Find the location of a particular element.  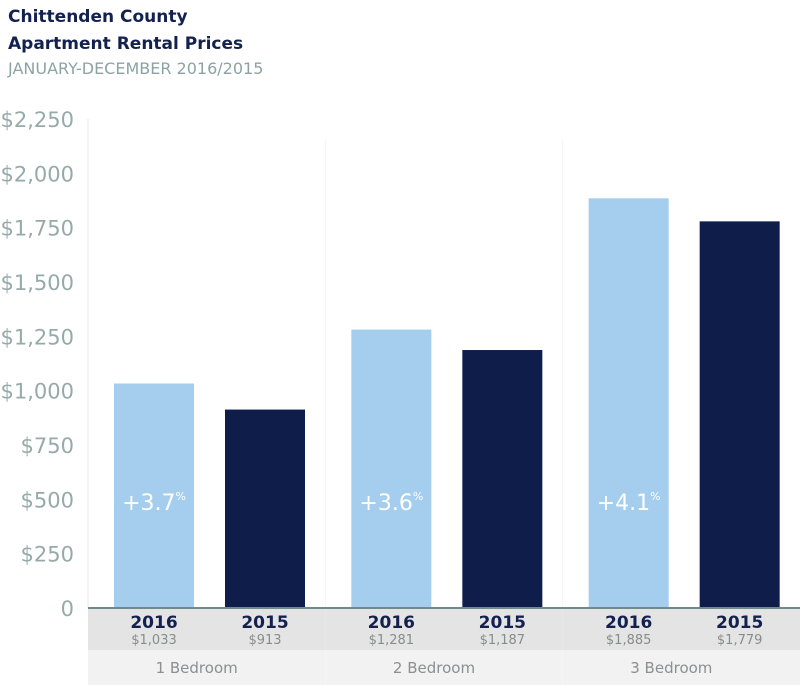

change-label: +3.6% is located at coordinates (391, 503).